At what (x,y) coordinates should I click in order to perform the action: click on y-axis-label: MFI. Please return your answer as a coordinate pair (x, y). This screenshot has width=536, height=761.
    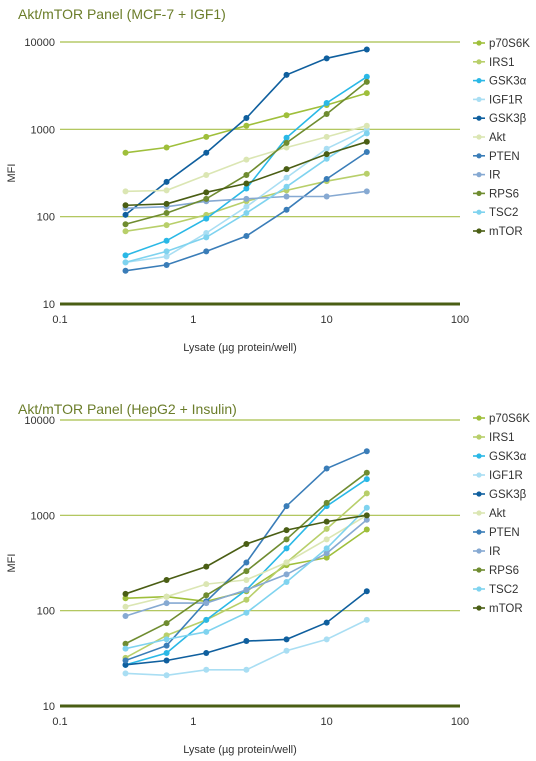
    Looking at the image, I should click on (12, 563).